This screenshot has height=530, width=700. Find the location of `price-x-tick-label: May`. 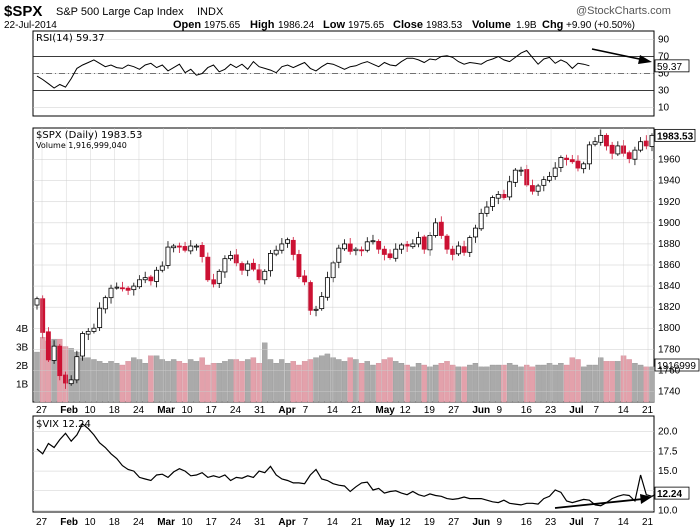

price-x-tick-label: May is located at coordinates (385, 410).